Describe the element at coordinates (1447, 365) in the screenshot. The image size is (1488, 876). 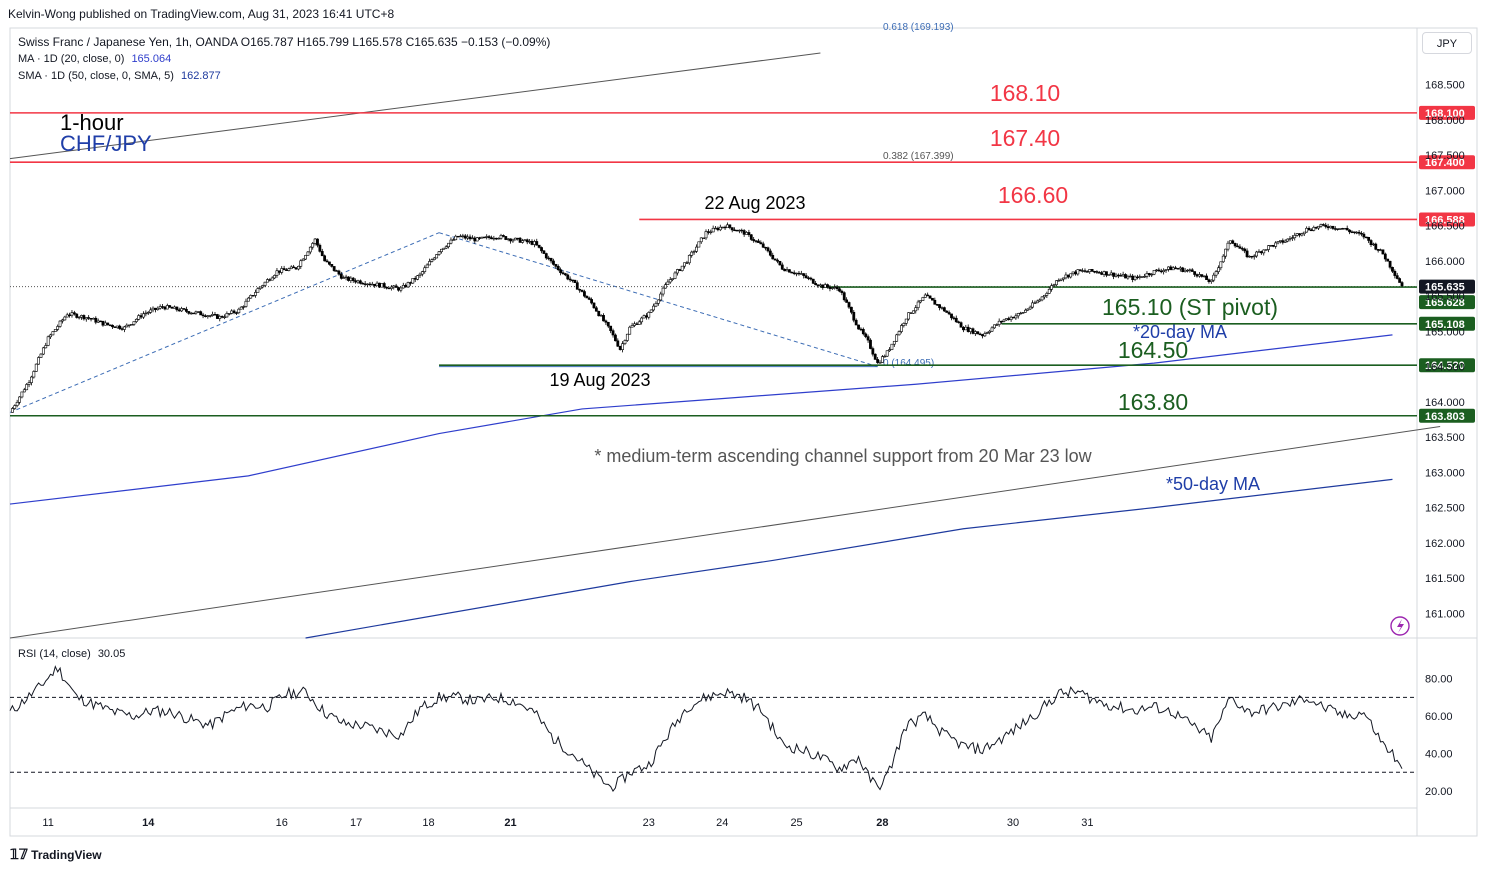
I see `price-badge-164.520: 164.520` at that location.